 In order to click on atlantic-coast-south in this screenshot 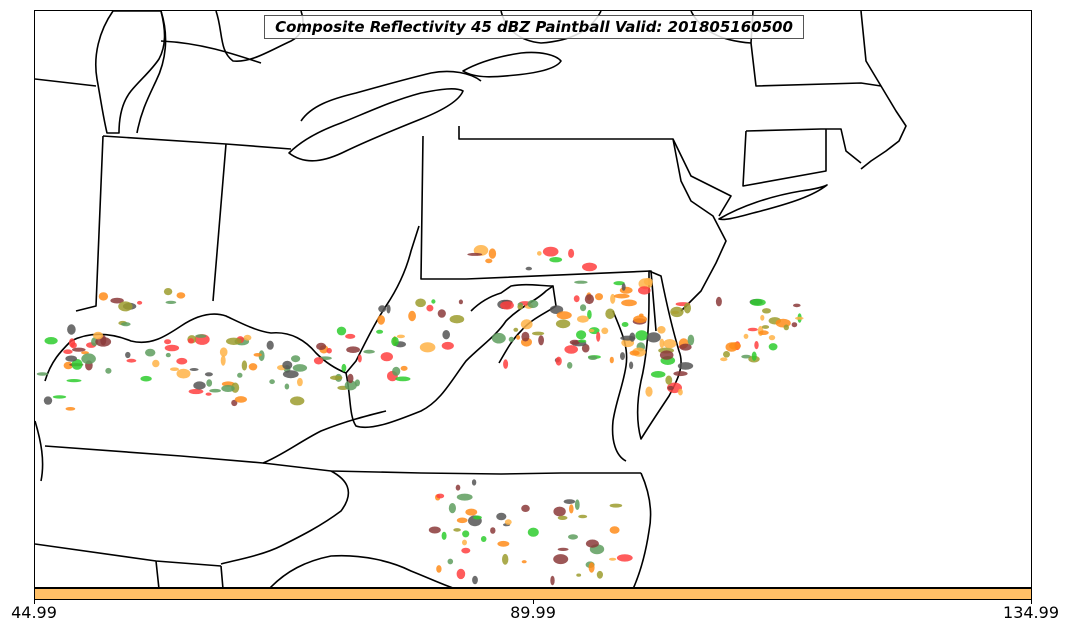, I will do `click(642, 529)`.